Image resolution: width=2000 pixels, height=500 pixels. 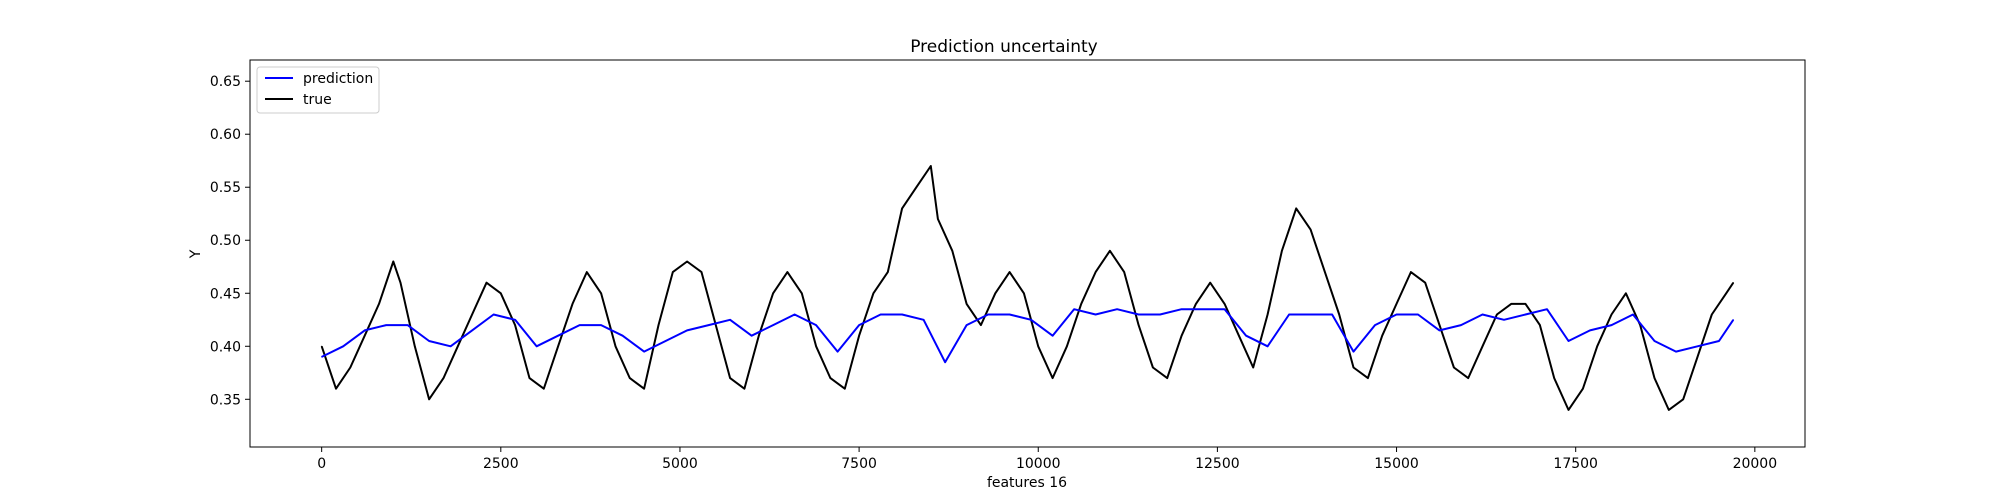 I want to click on y-tick-label: 0.55, so click(x=225, y=188).